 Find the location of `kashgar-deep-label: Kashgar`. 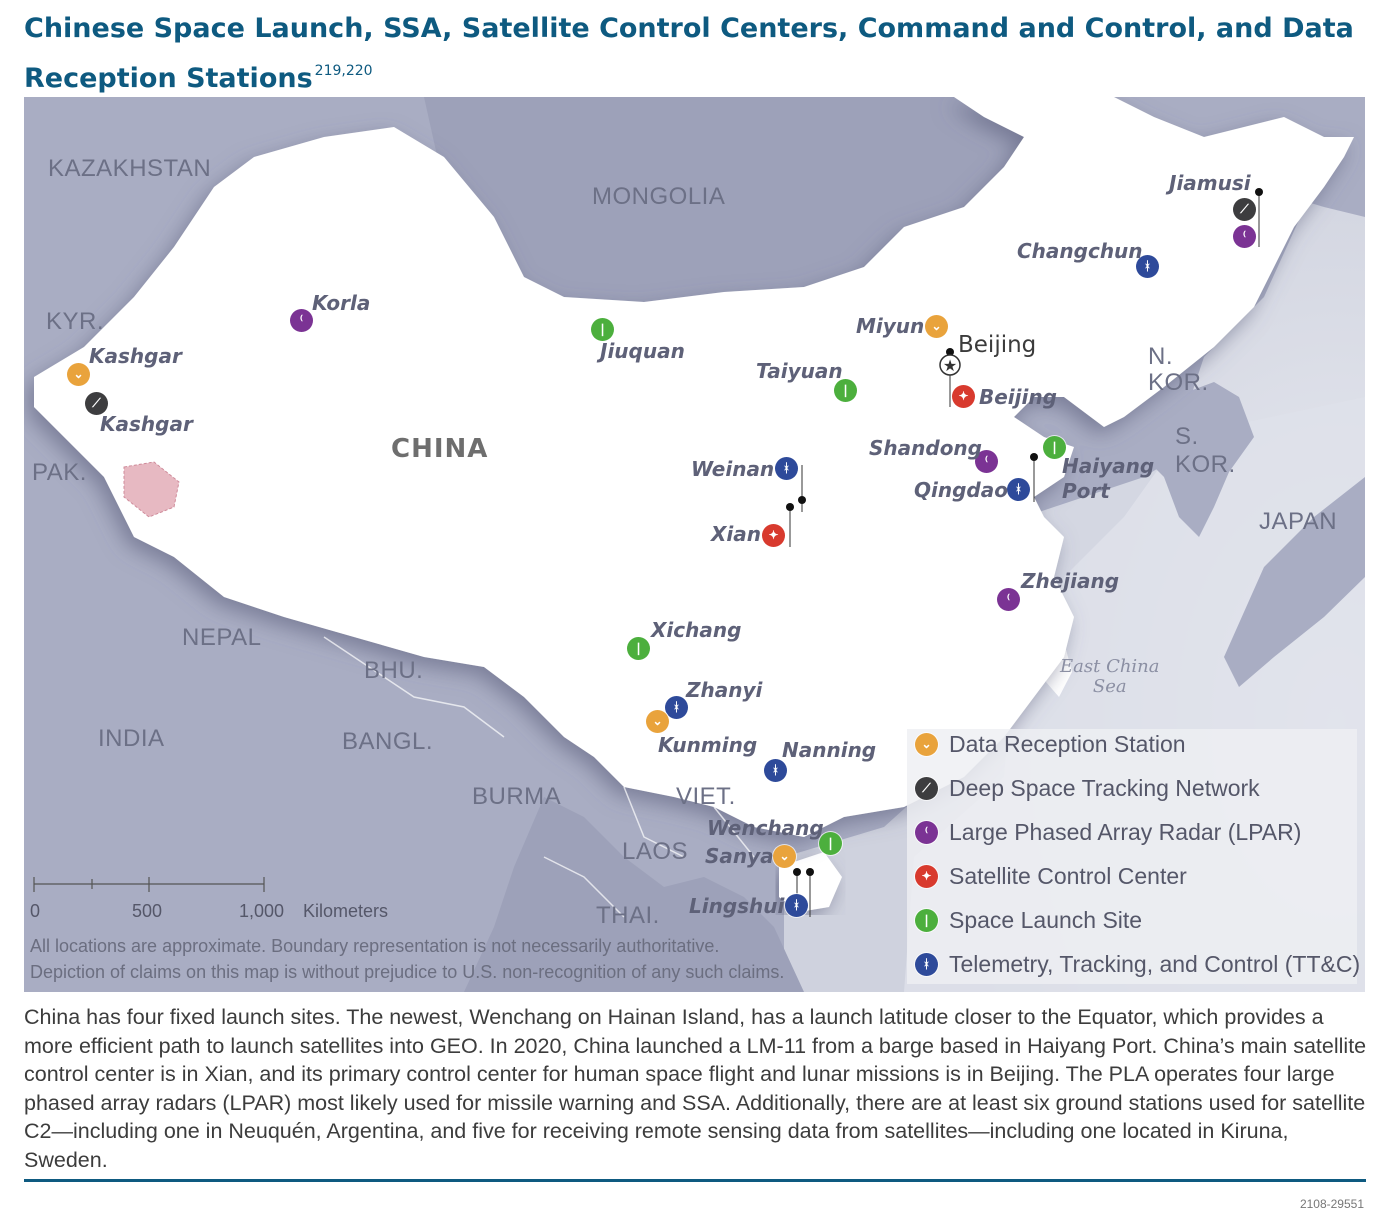

kashgar-deep-label: Kashgar is located at coordinates (146, 424).